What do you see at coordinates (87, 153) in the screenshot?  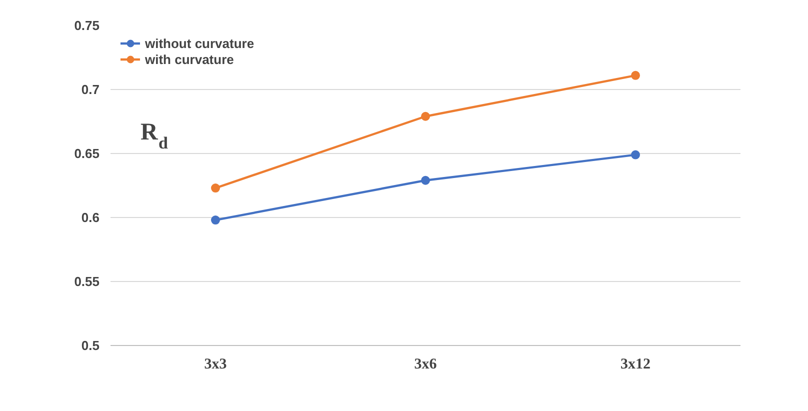 I see `y-tick-label: 0.65` at bounding box center [87, 153].